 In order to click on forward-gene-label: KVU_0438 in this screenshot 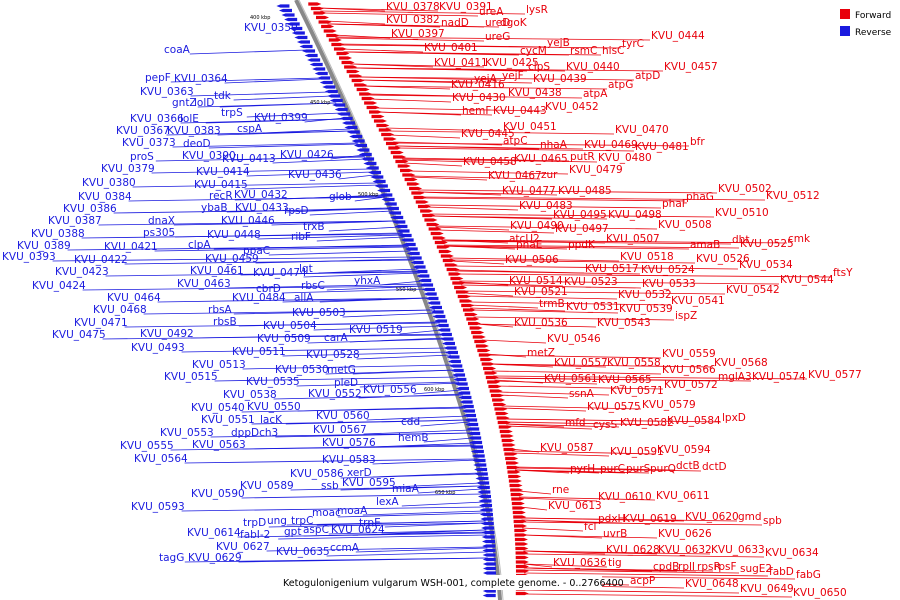, I will do `click(535, 93)`.